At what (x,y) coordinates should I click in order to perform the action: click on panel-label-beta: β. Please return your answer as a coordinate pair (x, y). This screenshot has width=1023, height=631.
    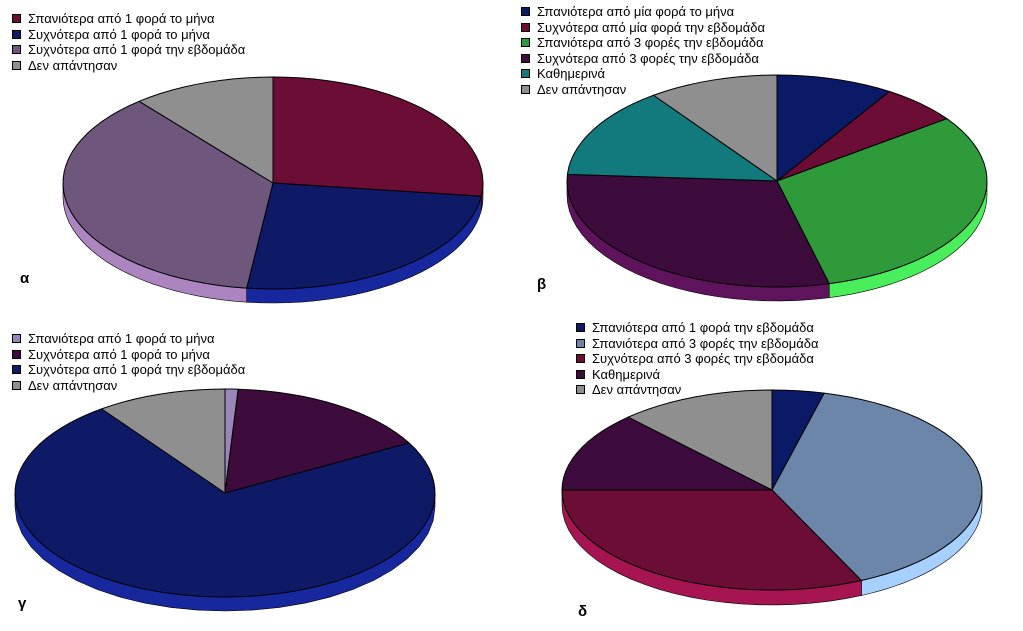
    Looking at the image, I should click on (542, 284).